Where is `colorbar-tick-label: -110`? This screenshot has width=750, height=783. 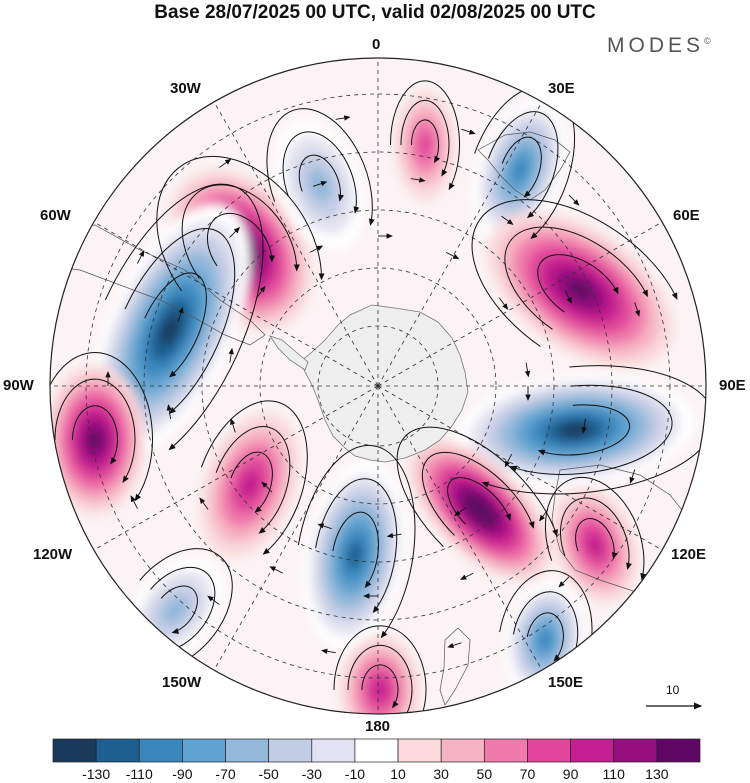 colorbar-tick-label: -110 is located at coordinates (139, 774).